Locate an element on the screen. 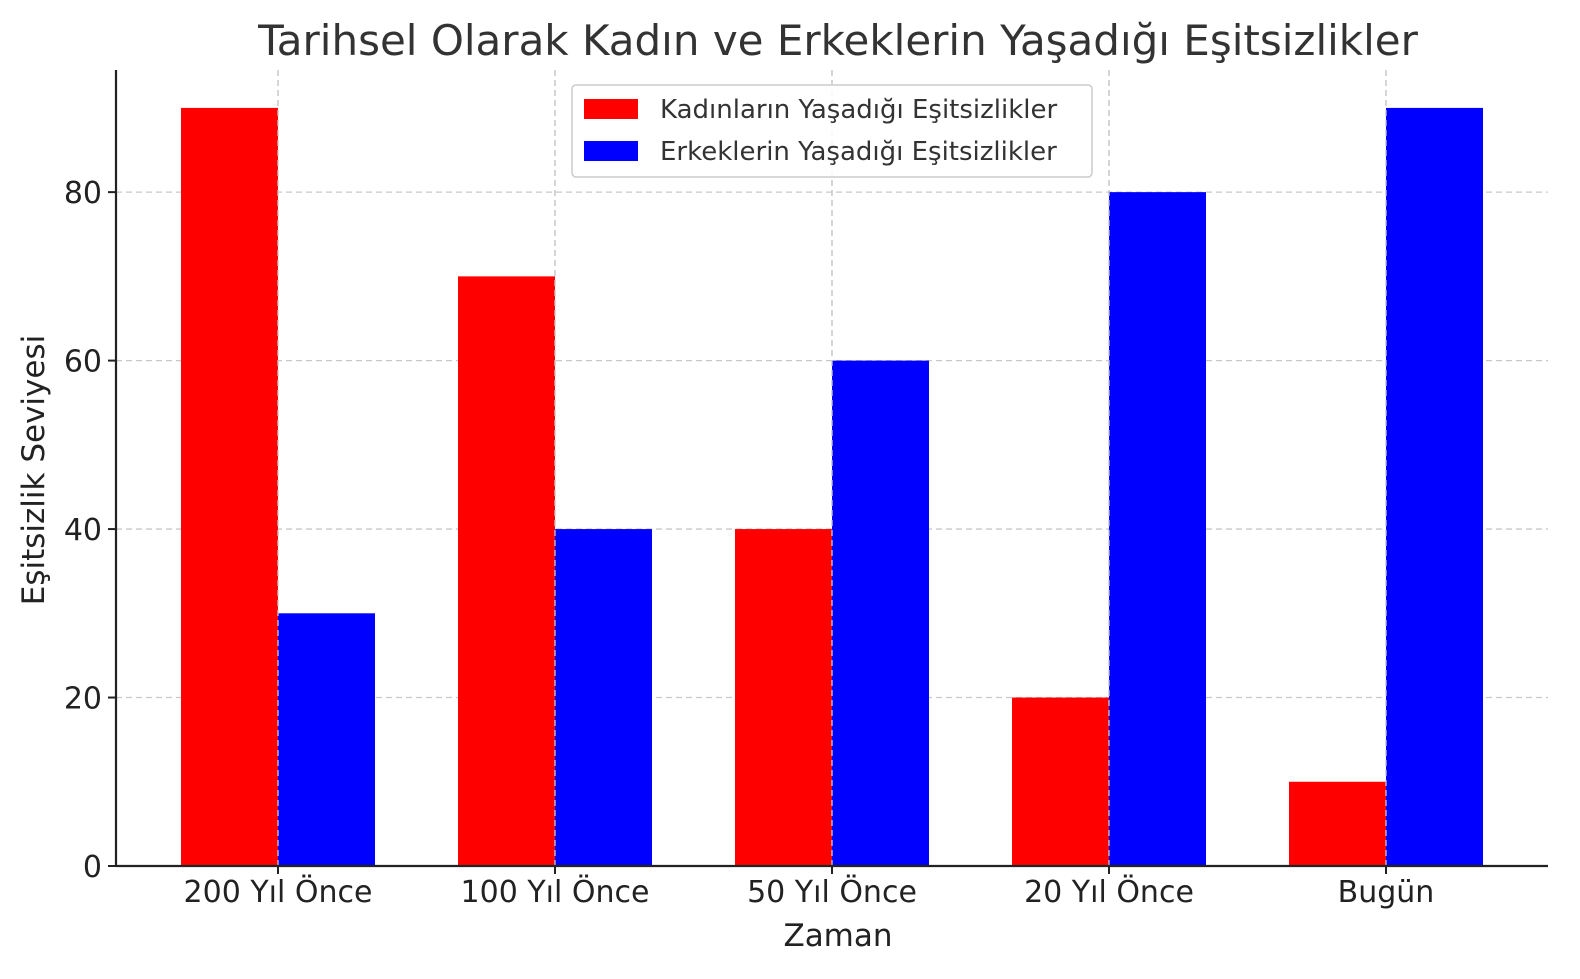  x-tick-label: 50 Yıl Önce is located at coordinates (832, 892).